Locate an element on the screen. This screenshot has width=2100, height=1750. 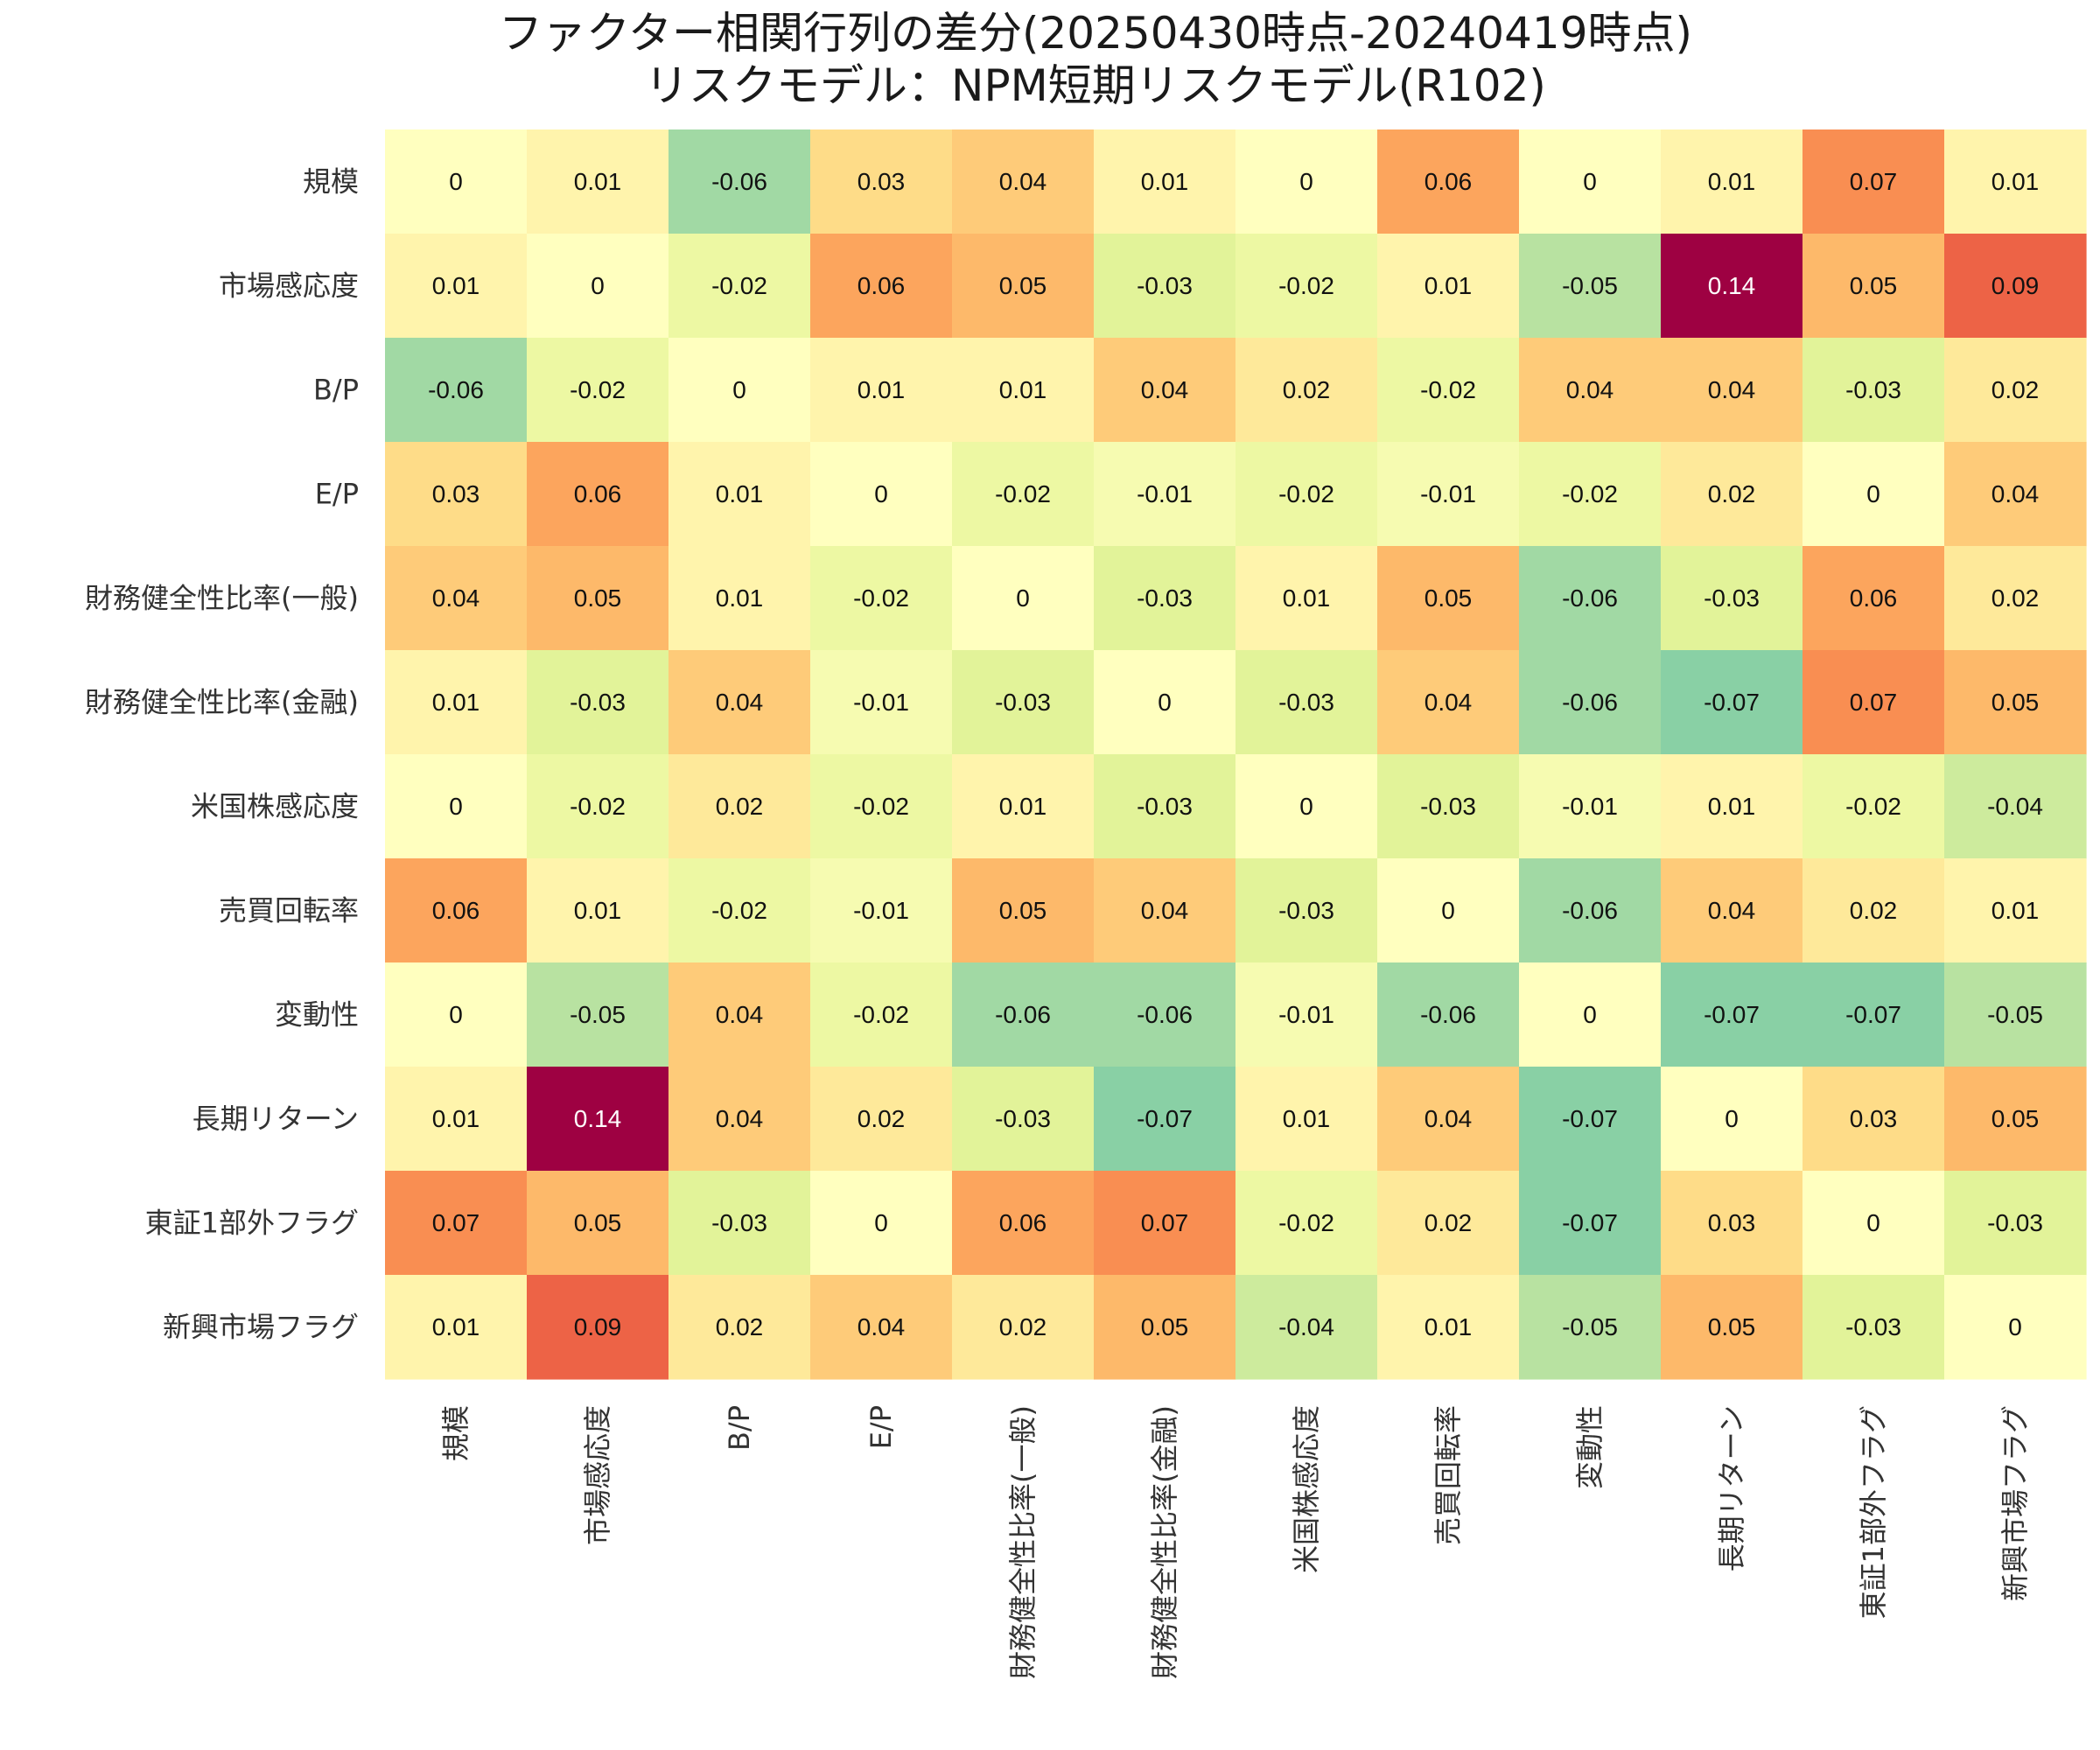
y-tick-label: 新興市場フラグ is located at coordinates (261, 1327).